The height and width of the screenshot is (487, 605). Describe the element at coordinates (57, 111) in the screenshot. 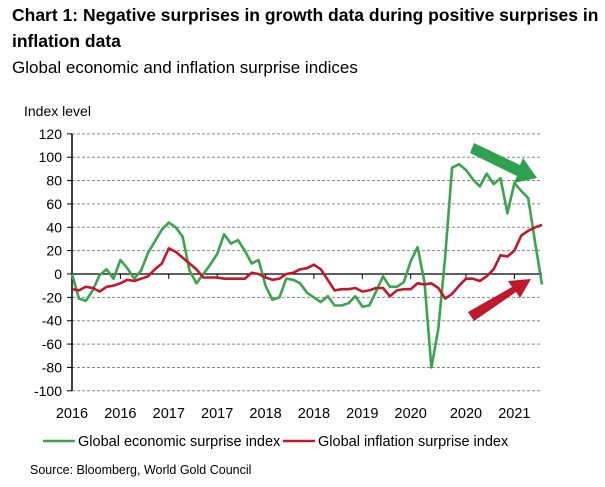

I see `y-axis-label: Index level` at that location.